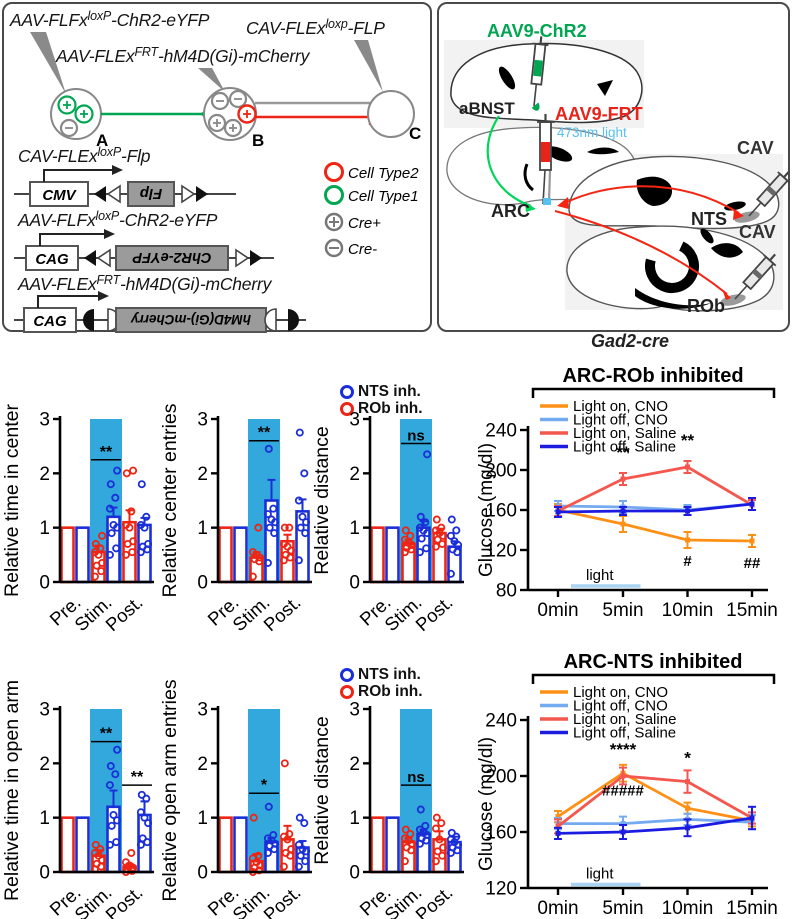 The height and width of the screenshot is (919, 792). What do you see at coordinates (183, 55) in the screenshot?
I see `virus-label-hm4d: AAV-FLExFRT-hM4D(Gi)-mCherry` at bounding box center [183, 55].